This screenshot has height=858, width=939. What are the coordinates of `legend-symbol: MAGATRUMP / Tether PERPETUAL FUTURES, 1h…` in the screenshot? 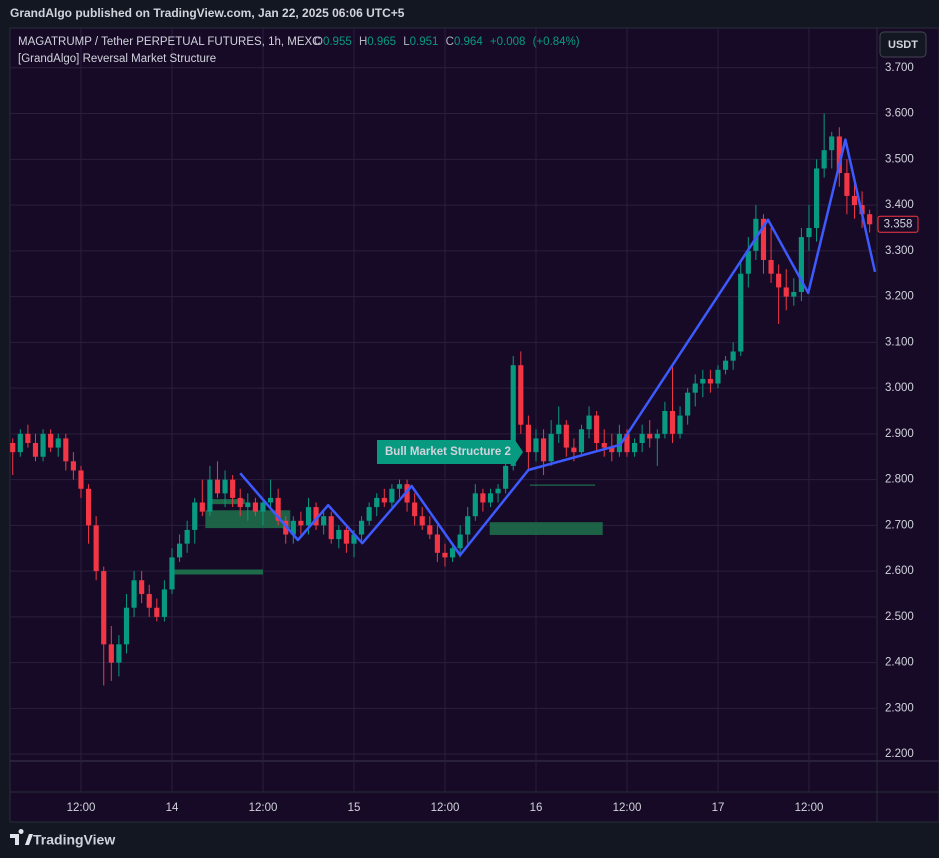 It's located at (169, 42).